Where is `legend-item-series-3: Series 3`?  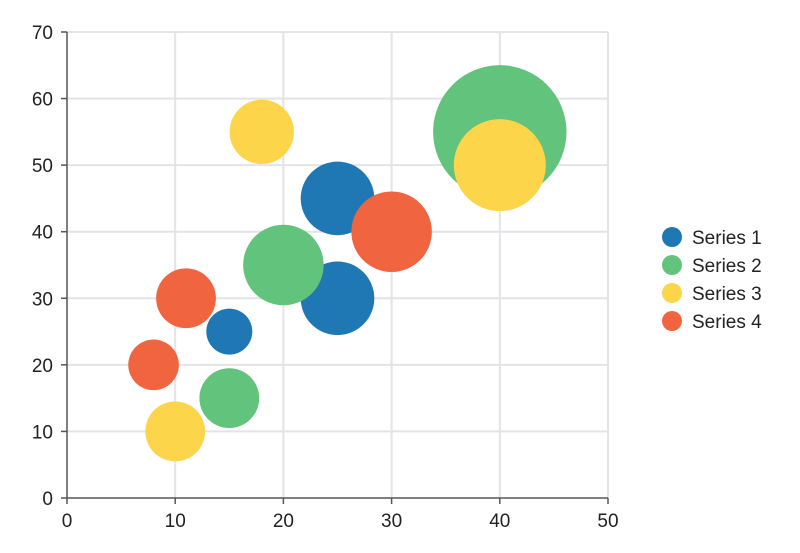 legend-item-series-3: Series 3 is located at coordinates (712, 294).